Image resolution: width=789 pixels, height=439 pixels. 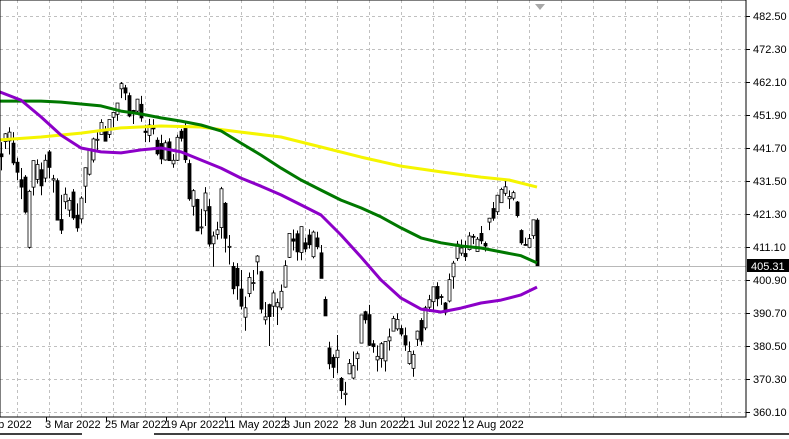 I want to click on price-tick-label: 360.10, so click(x=770, y=413).